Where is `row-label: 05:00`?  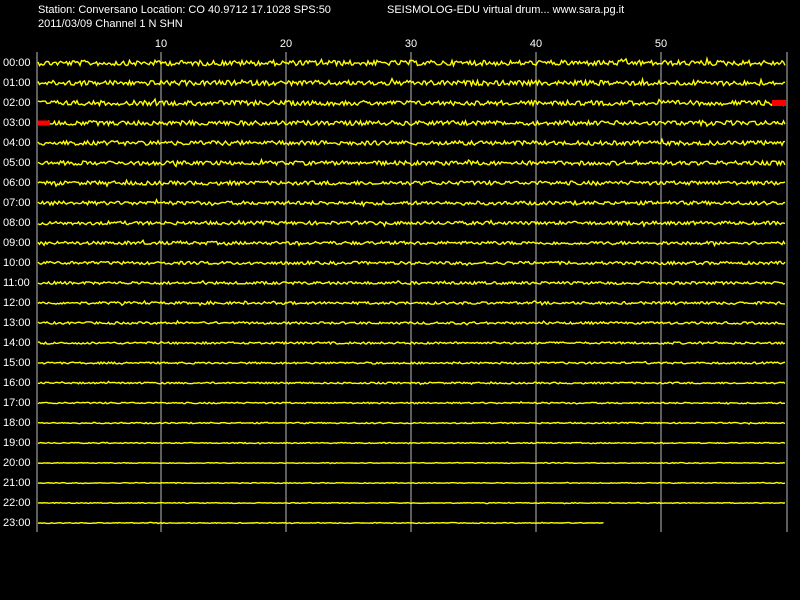 row-label: 05:00 is located at coordinates (17, 163).